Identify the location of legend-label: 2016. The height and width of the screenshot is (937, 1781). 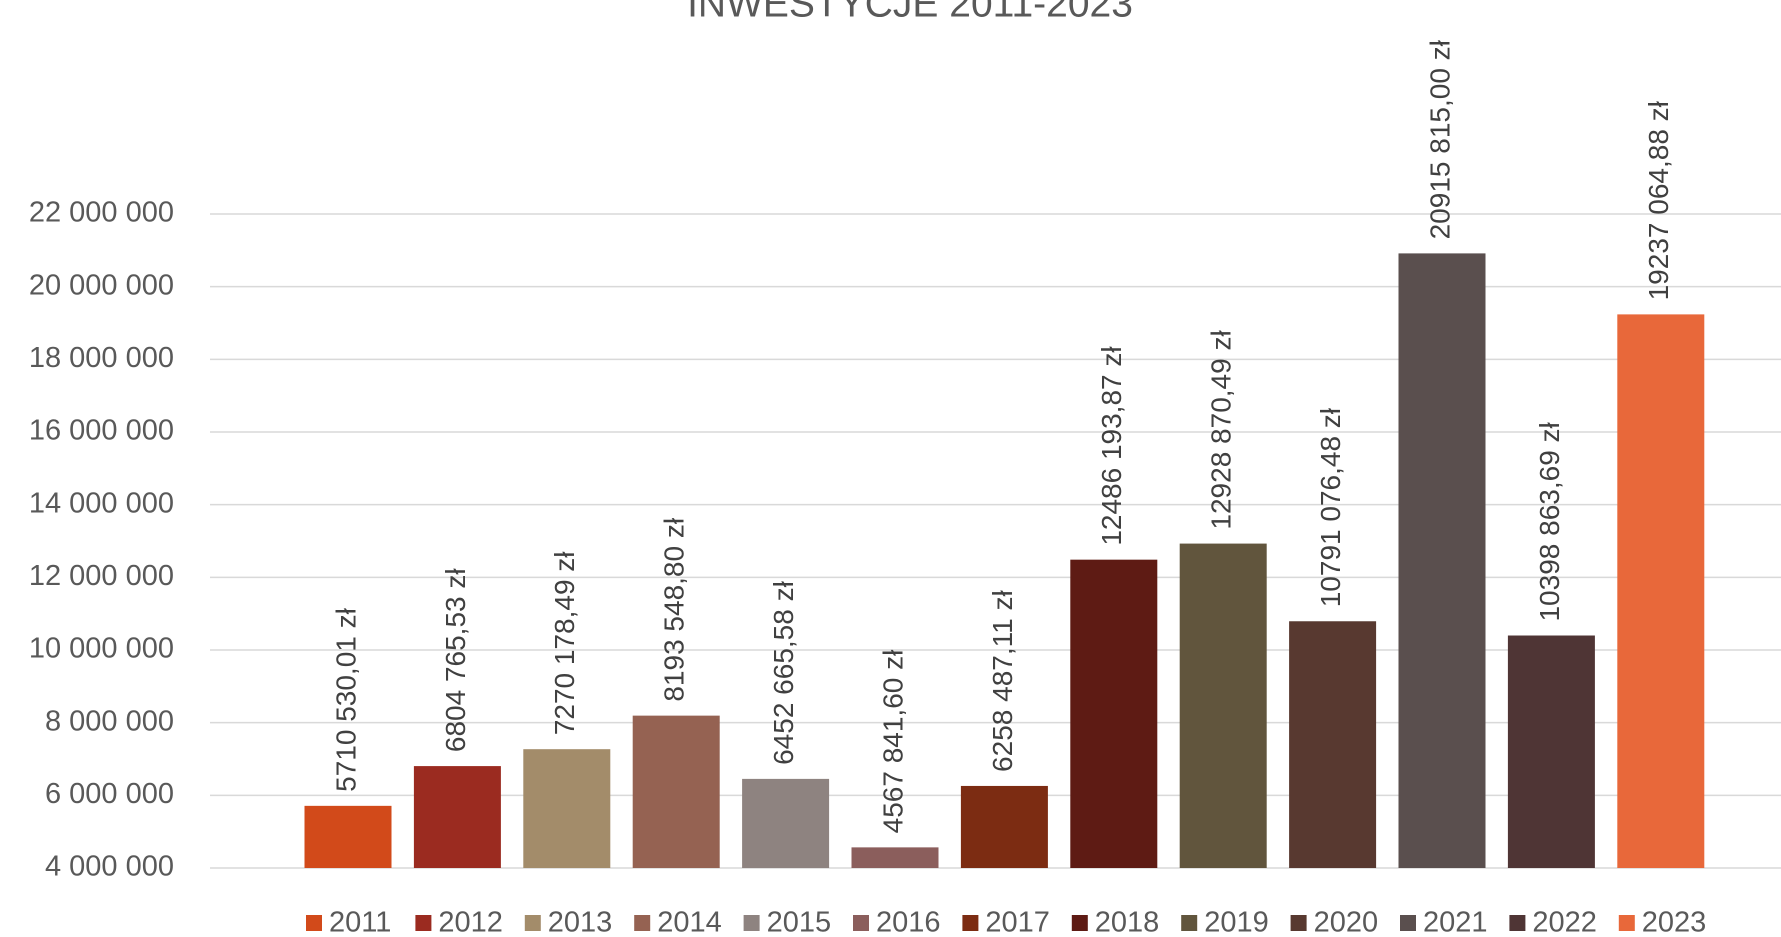
(908, 922).